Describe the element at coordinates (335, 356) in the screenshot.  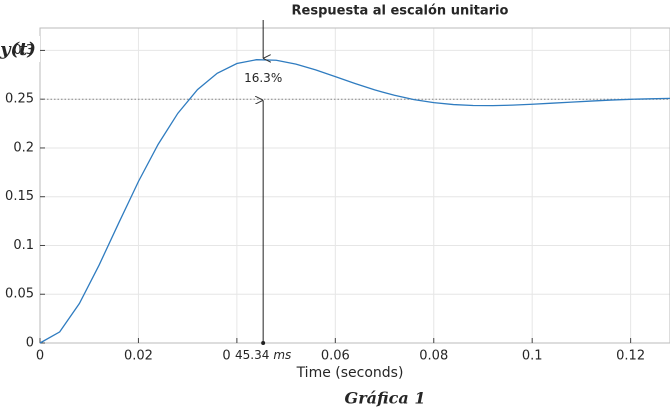
I see `x-tick-label: 0.06` at that location.